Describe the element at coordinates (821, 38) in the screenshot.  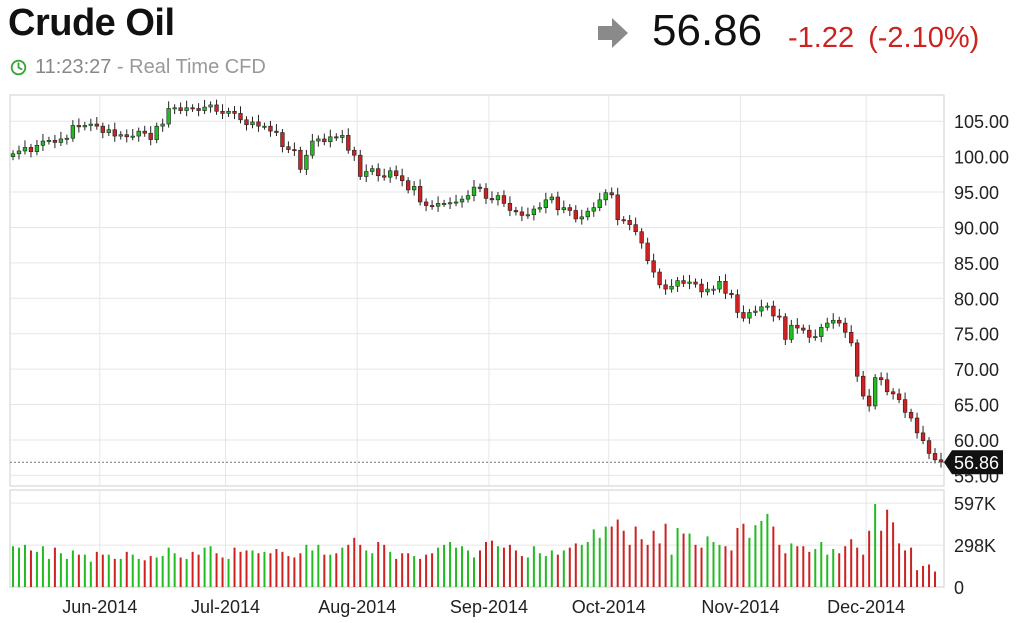
I see `change-value: -1.22` at that location.